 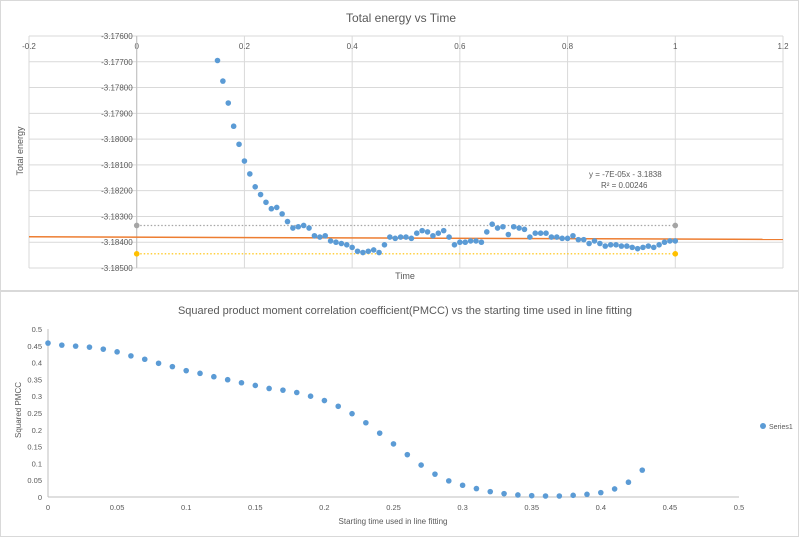 What do you see at coordinates (625, 174) in the screenshot?
I see `trendline-equation: y = -7E-05x - 3.1838` at bounding box center [625, 174].